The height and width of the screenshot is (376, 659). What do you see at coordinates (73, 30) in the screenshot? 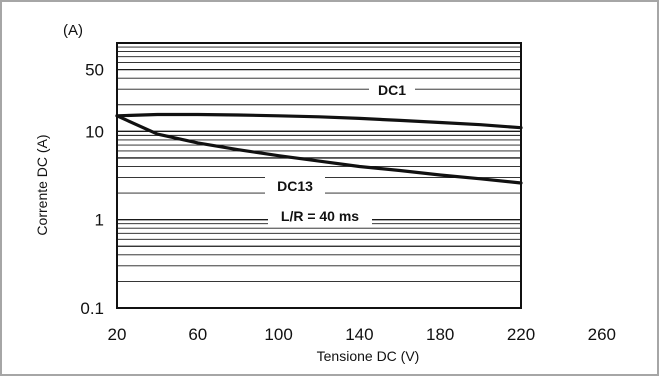
I see `y-axis-unit-label: (A)` at bounding box center [73, 30].